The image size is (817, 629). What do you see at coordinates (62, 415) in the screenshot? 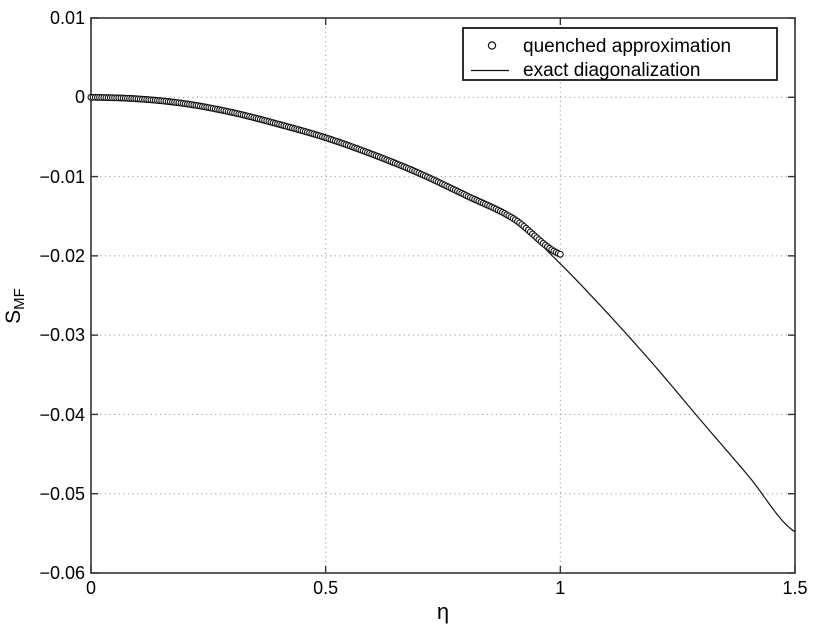
I see `y-tick-label: −0.04` at bounding box center [62, 415].